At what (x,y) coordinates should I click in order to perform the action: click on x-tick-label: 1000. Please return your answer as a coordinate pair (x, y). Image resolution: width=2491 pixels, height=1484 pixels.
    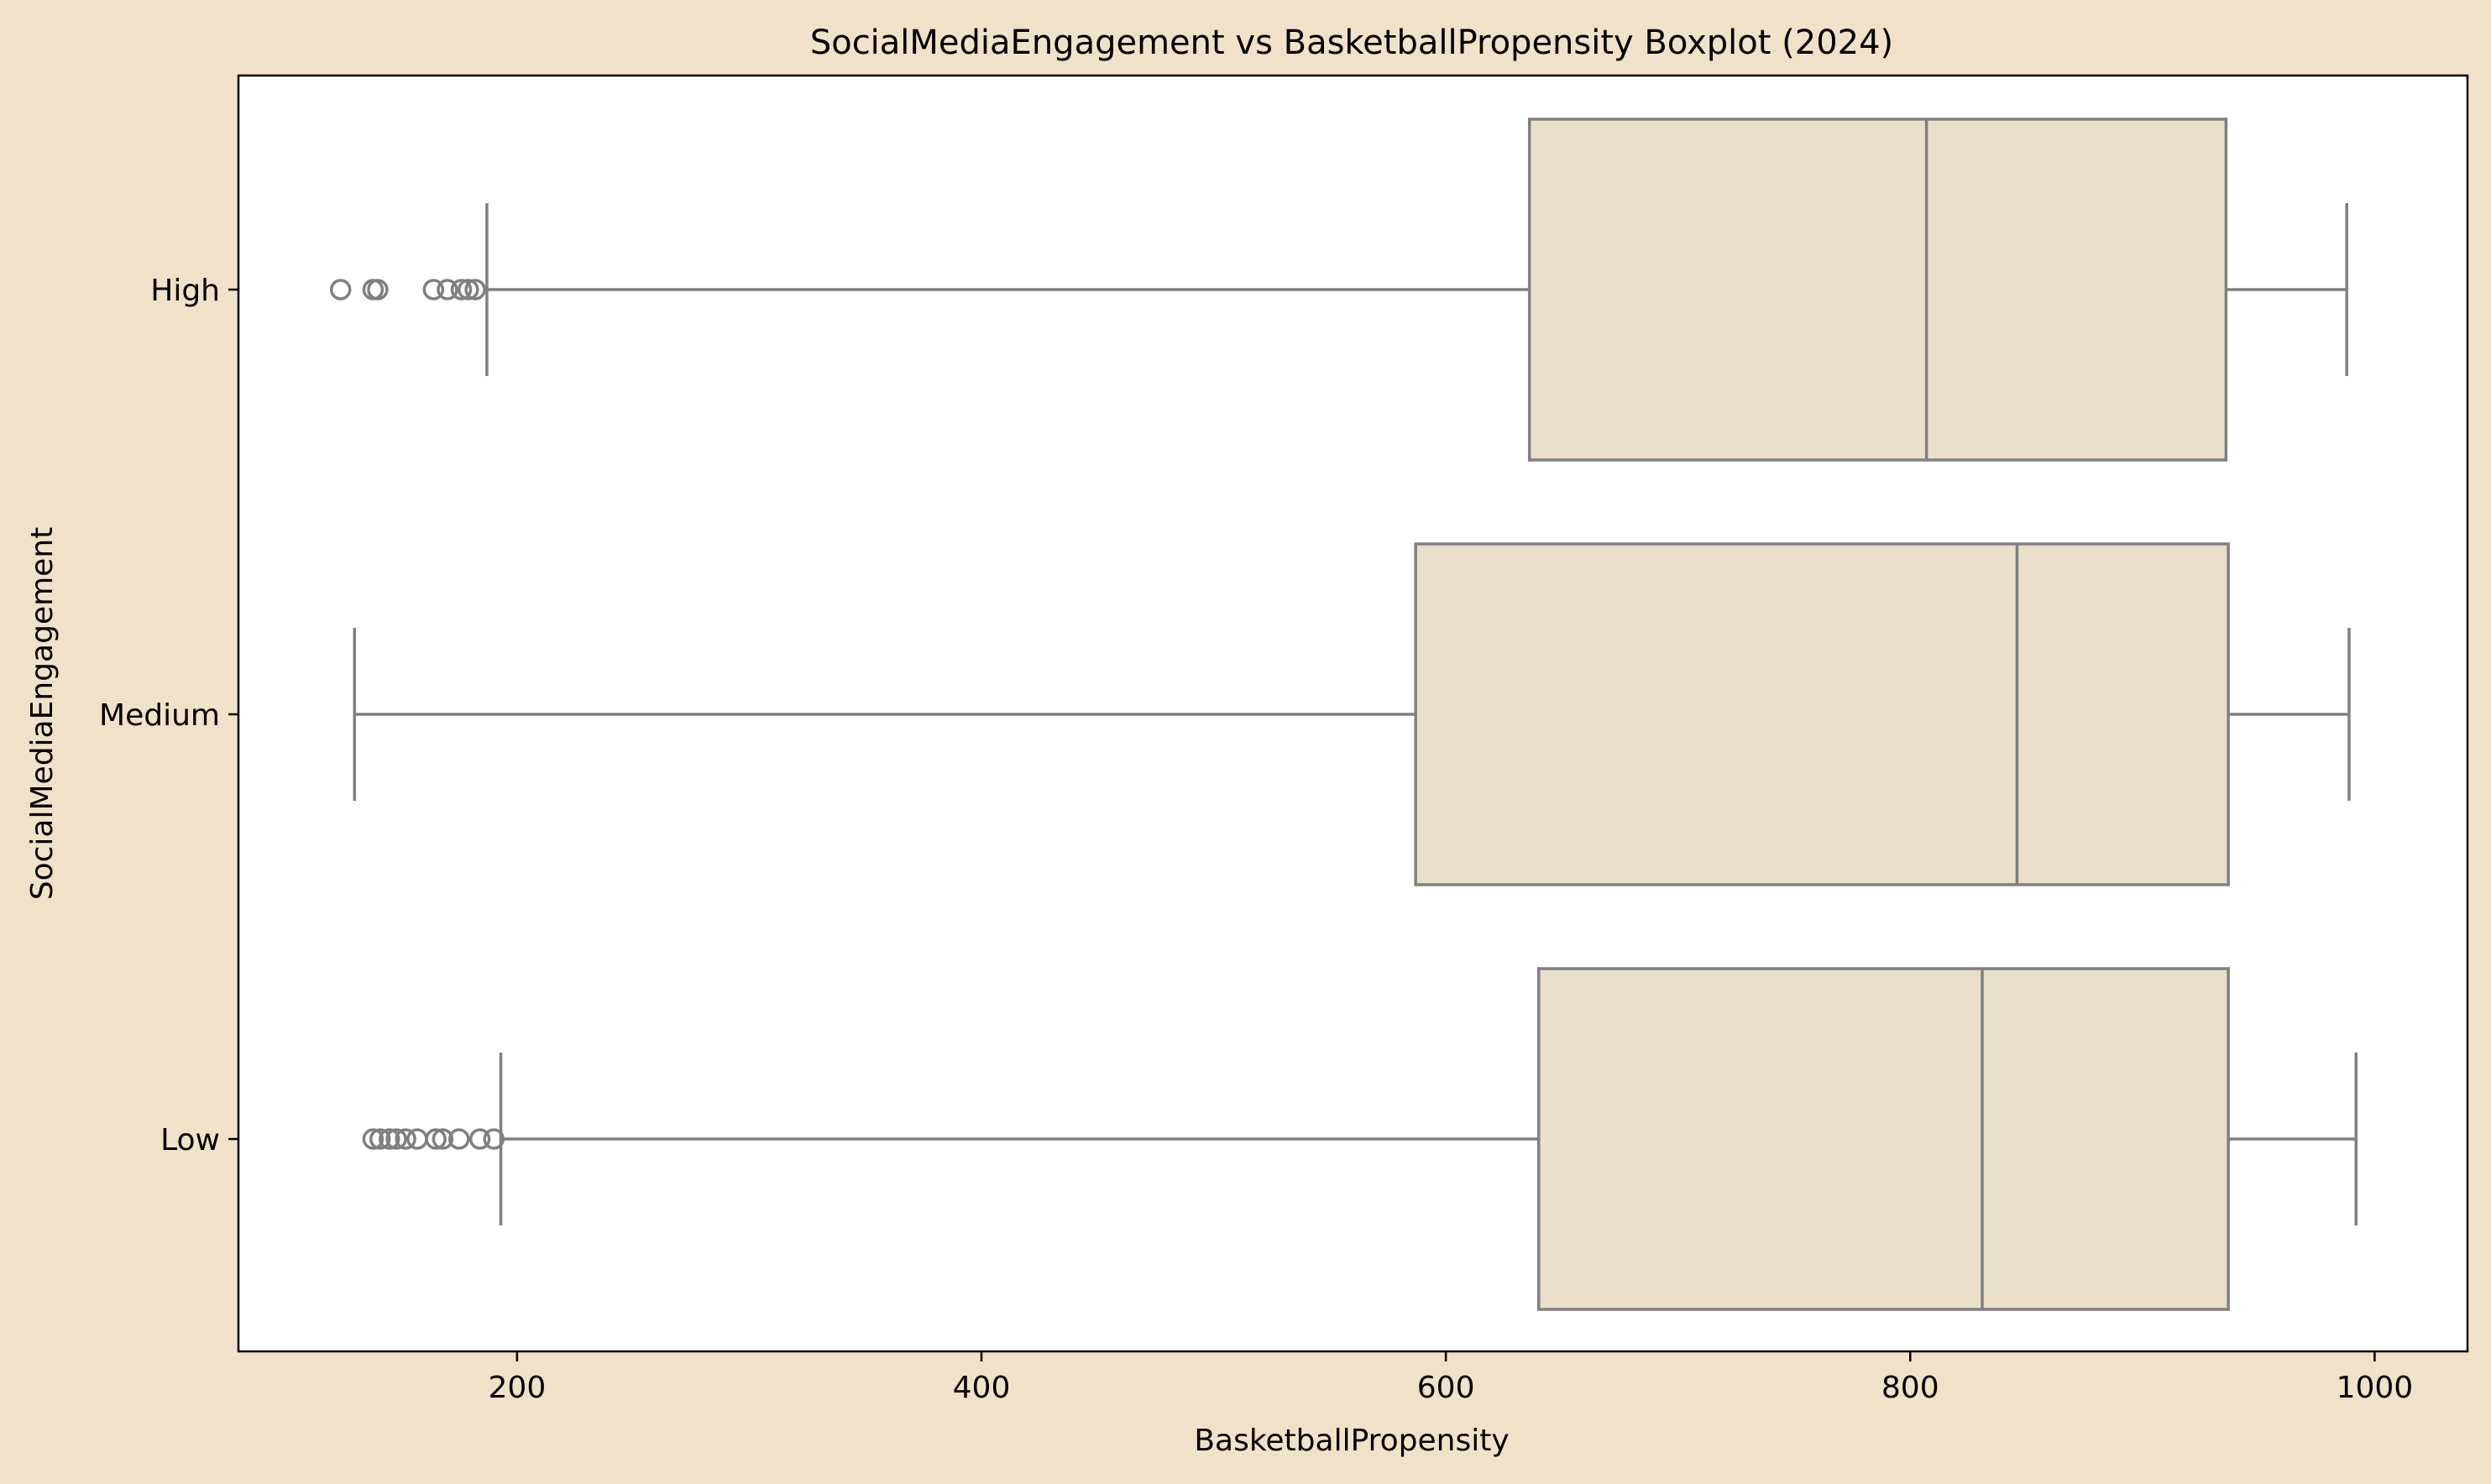
    Looking at the image, I should click on (2375, 1388).